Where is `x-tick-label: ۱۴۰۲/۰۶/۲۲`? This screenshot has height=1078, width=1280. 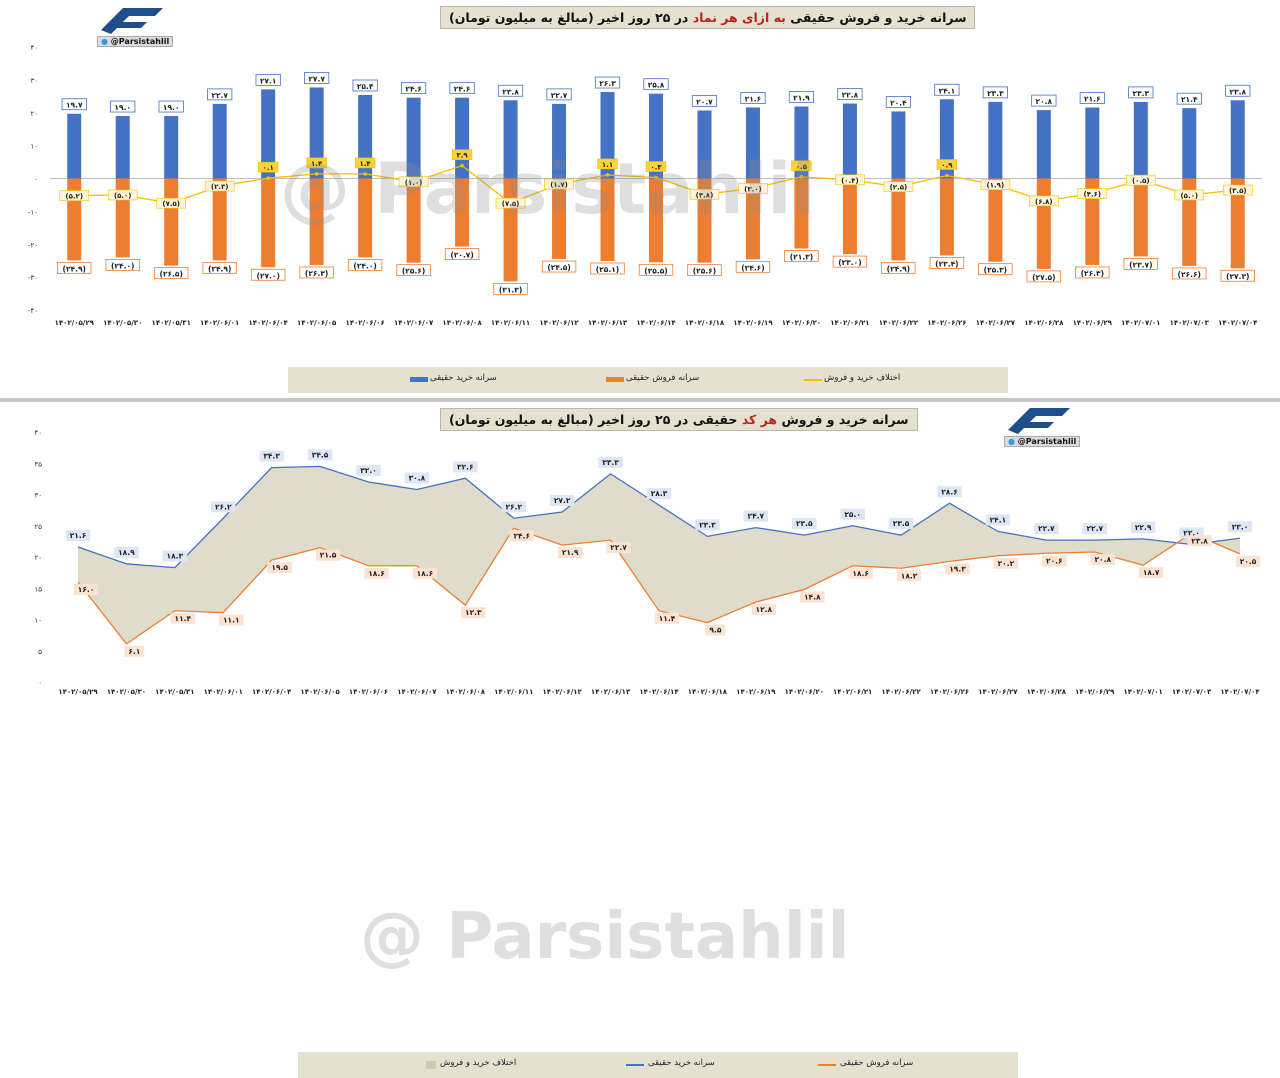 x-tick-label: ۱۴۰۲/۰۶/۲۲ is located at coordinates (899, 323).